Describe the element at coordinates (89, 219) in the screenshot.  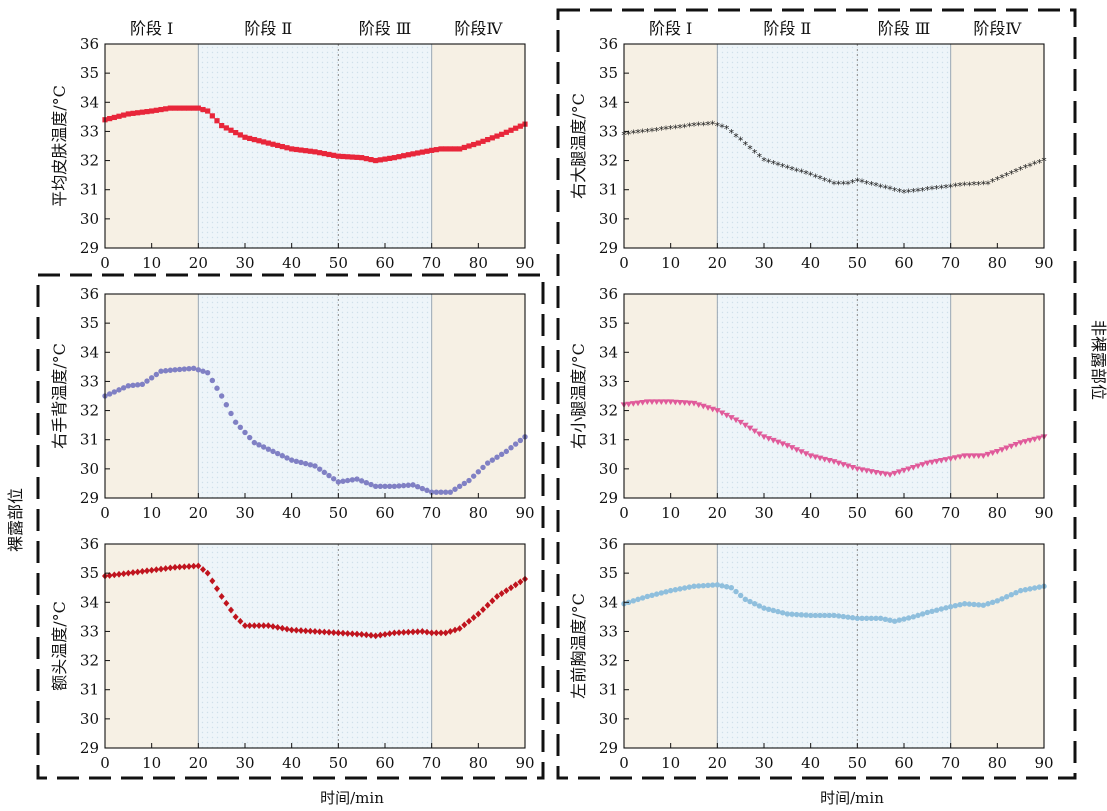
I see `y-tick-label: 30` at that location.